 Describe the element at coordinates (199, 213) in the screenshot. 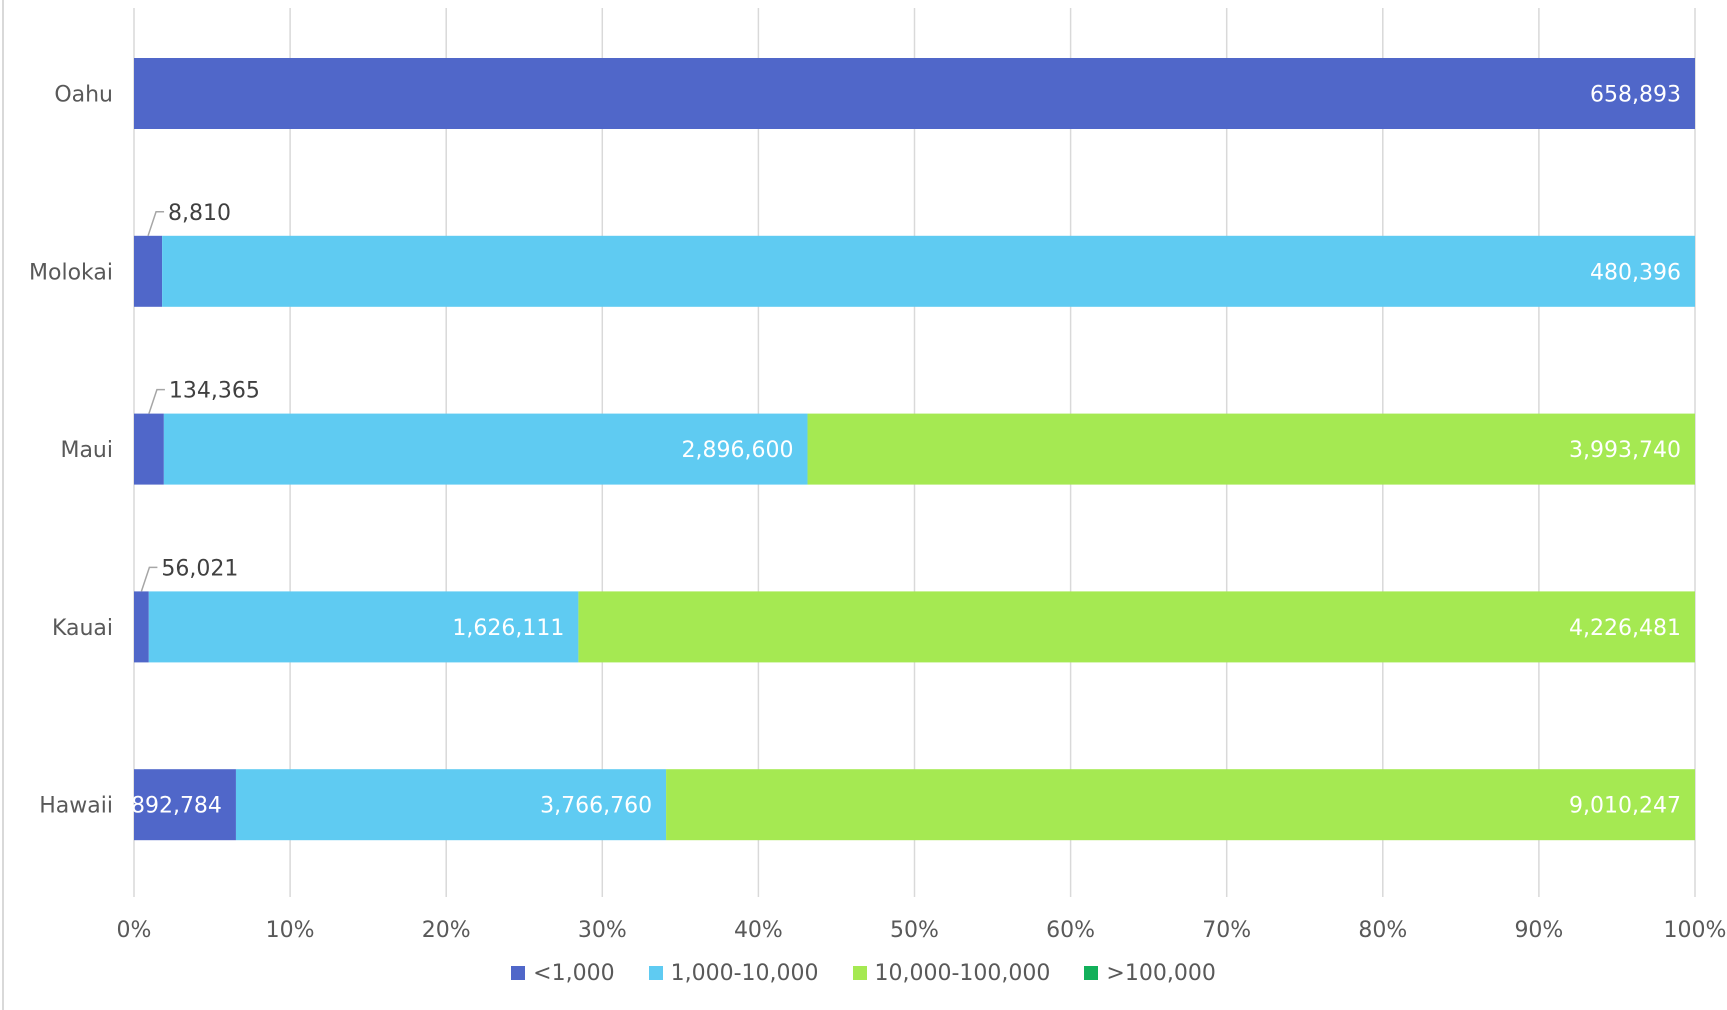

I see `data-label-molokai-1-000: 8,810` at that location.